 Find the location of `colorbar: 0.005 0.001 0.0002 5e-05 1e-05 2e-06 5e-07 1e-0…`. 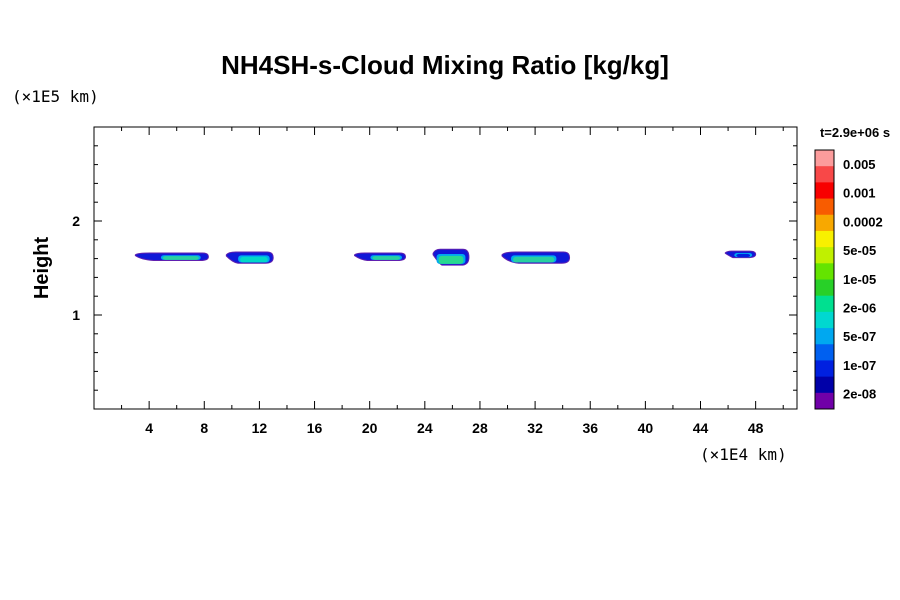

colorbar: 0.005 0.001 0.0002 5e-05 1e-05 2e-06 5e-07 1e-0… is located at coordinates (848, 279).